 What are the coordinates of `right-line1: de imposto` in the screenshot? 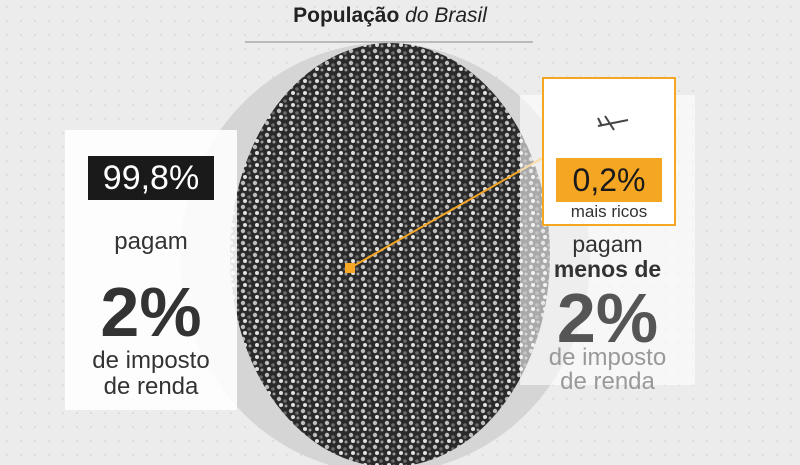 It's located at (607, 357).